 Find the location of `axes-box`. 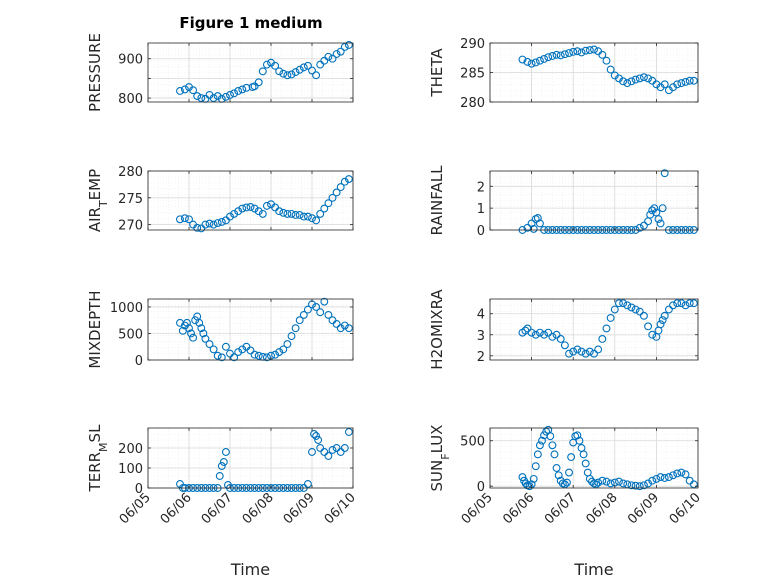

axes-box is located at coordinates (250, 458).